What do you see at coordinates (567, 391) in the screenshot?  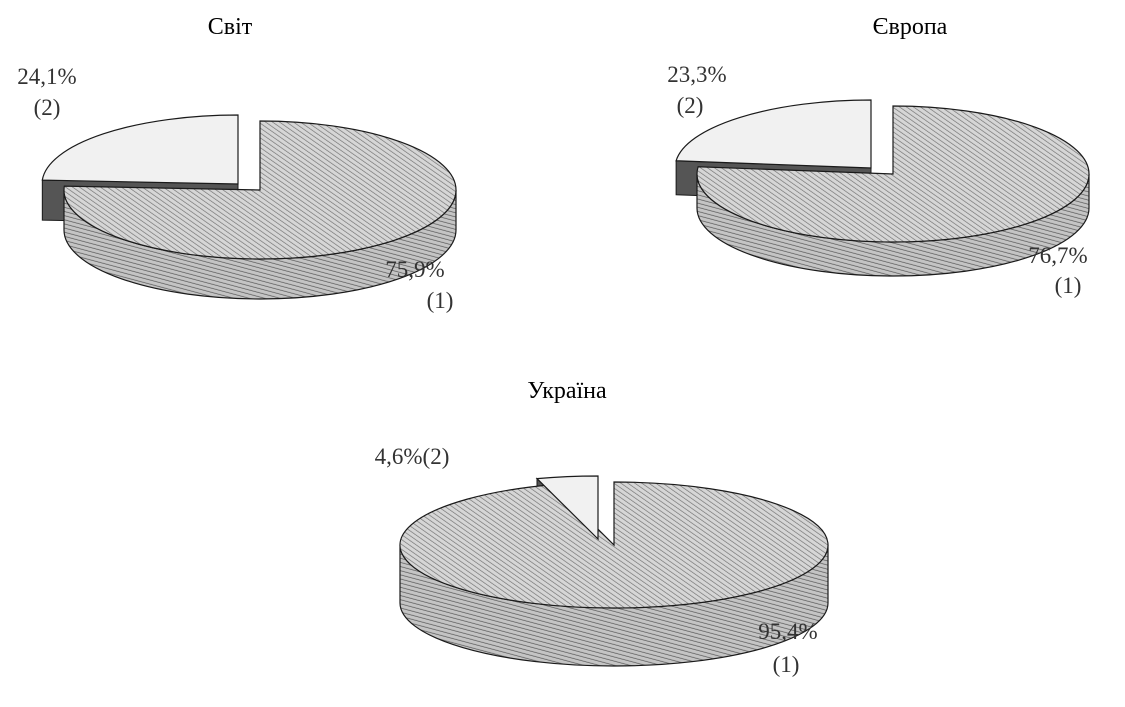 I see `chart-title: Україна` at bounding box center [567, 391].